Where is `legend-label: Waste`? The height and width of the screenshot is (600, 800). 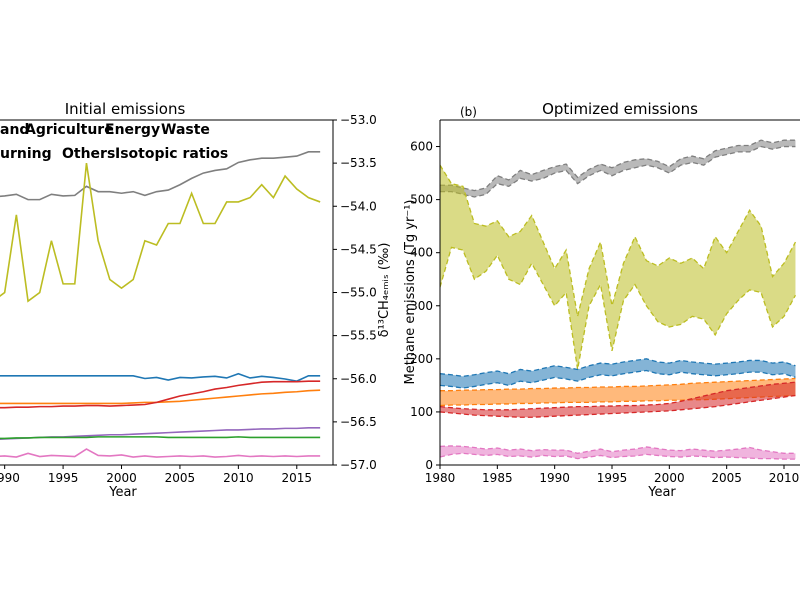
legend-label: Waste is located at coordinates (185, 130).